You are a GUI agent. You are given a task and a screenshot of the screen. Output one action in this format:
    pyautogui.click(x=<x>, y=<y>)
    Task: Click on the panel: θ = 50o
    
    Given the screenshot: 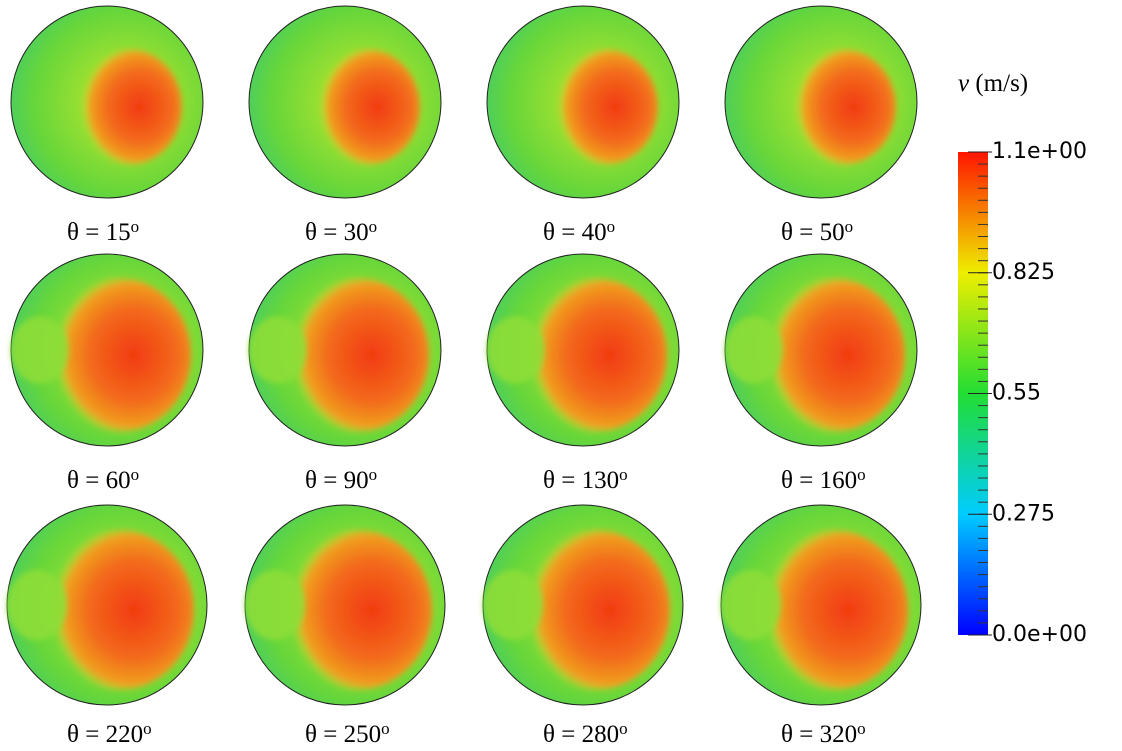 What is the action you would take?
    pyautogui.click(x=821, y=125)
    